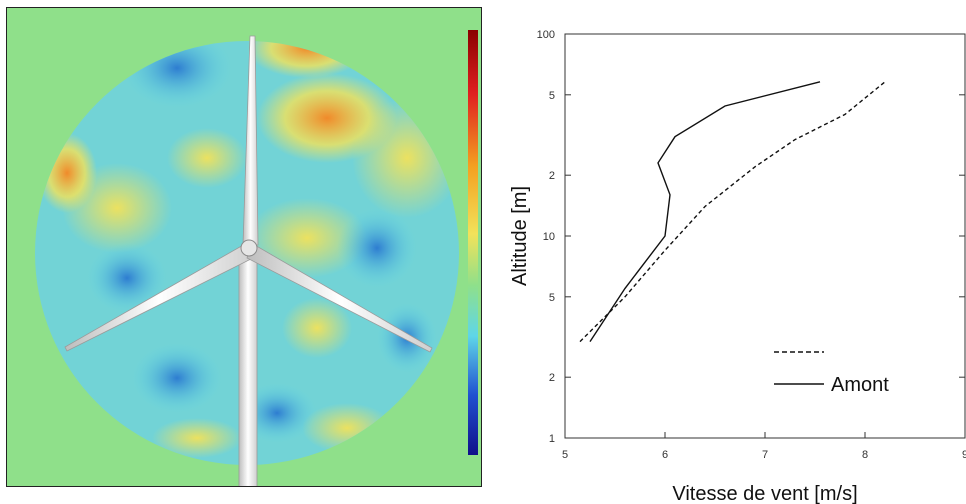 This screenshot has height=504, width=966. What do you see at coordinates (964, 455) in the screenshot?
I see `x-tick-label: 9` at bounding box center [964, 455].